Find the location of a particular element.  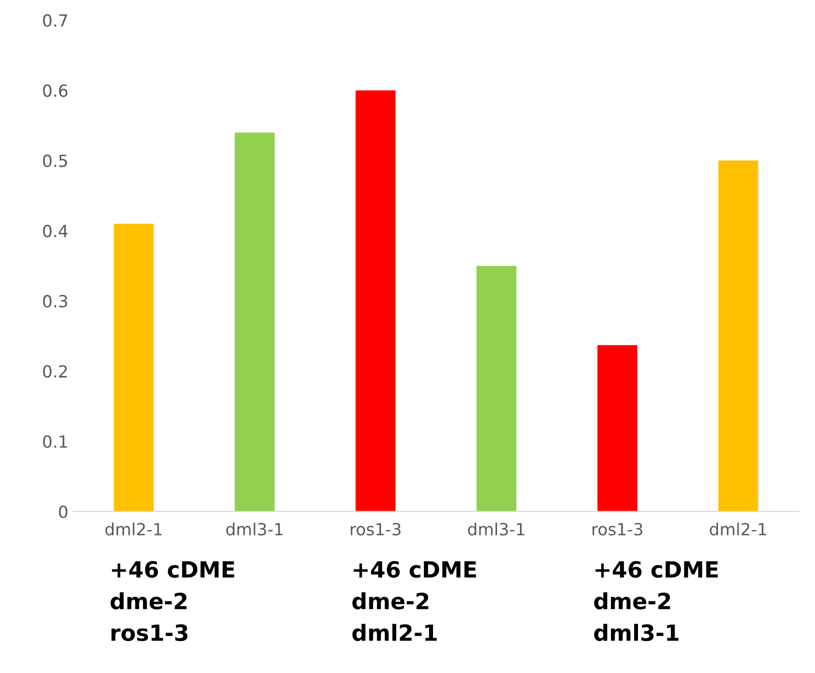

y-tick-label: 0.4 is located at coordinates (55, 231).